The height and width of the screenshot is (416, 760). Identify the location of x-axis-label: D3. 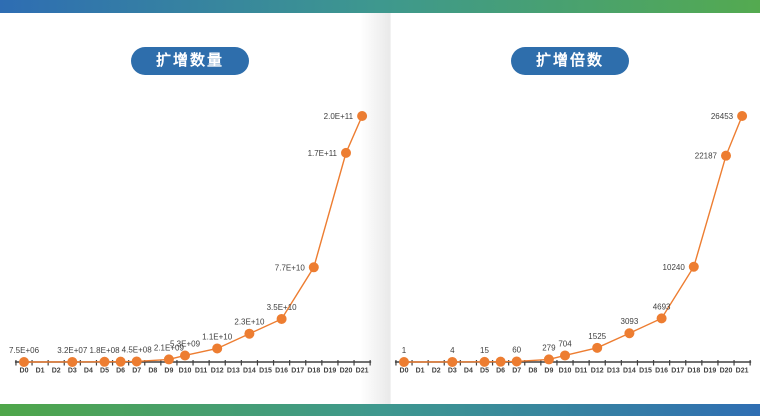
(72, 371).